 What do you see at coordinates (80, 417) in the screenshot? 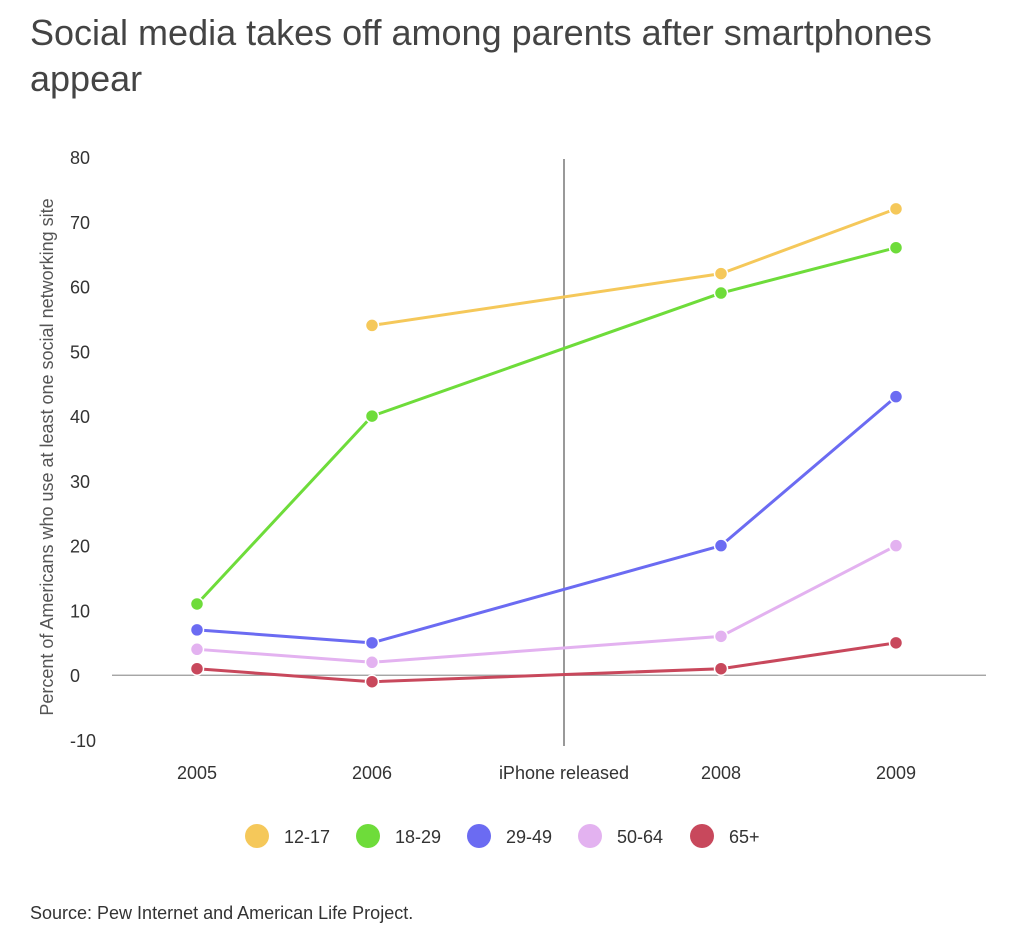
I see `y-tick-label: 40` at bounding box center [80, 417].